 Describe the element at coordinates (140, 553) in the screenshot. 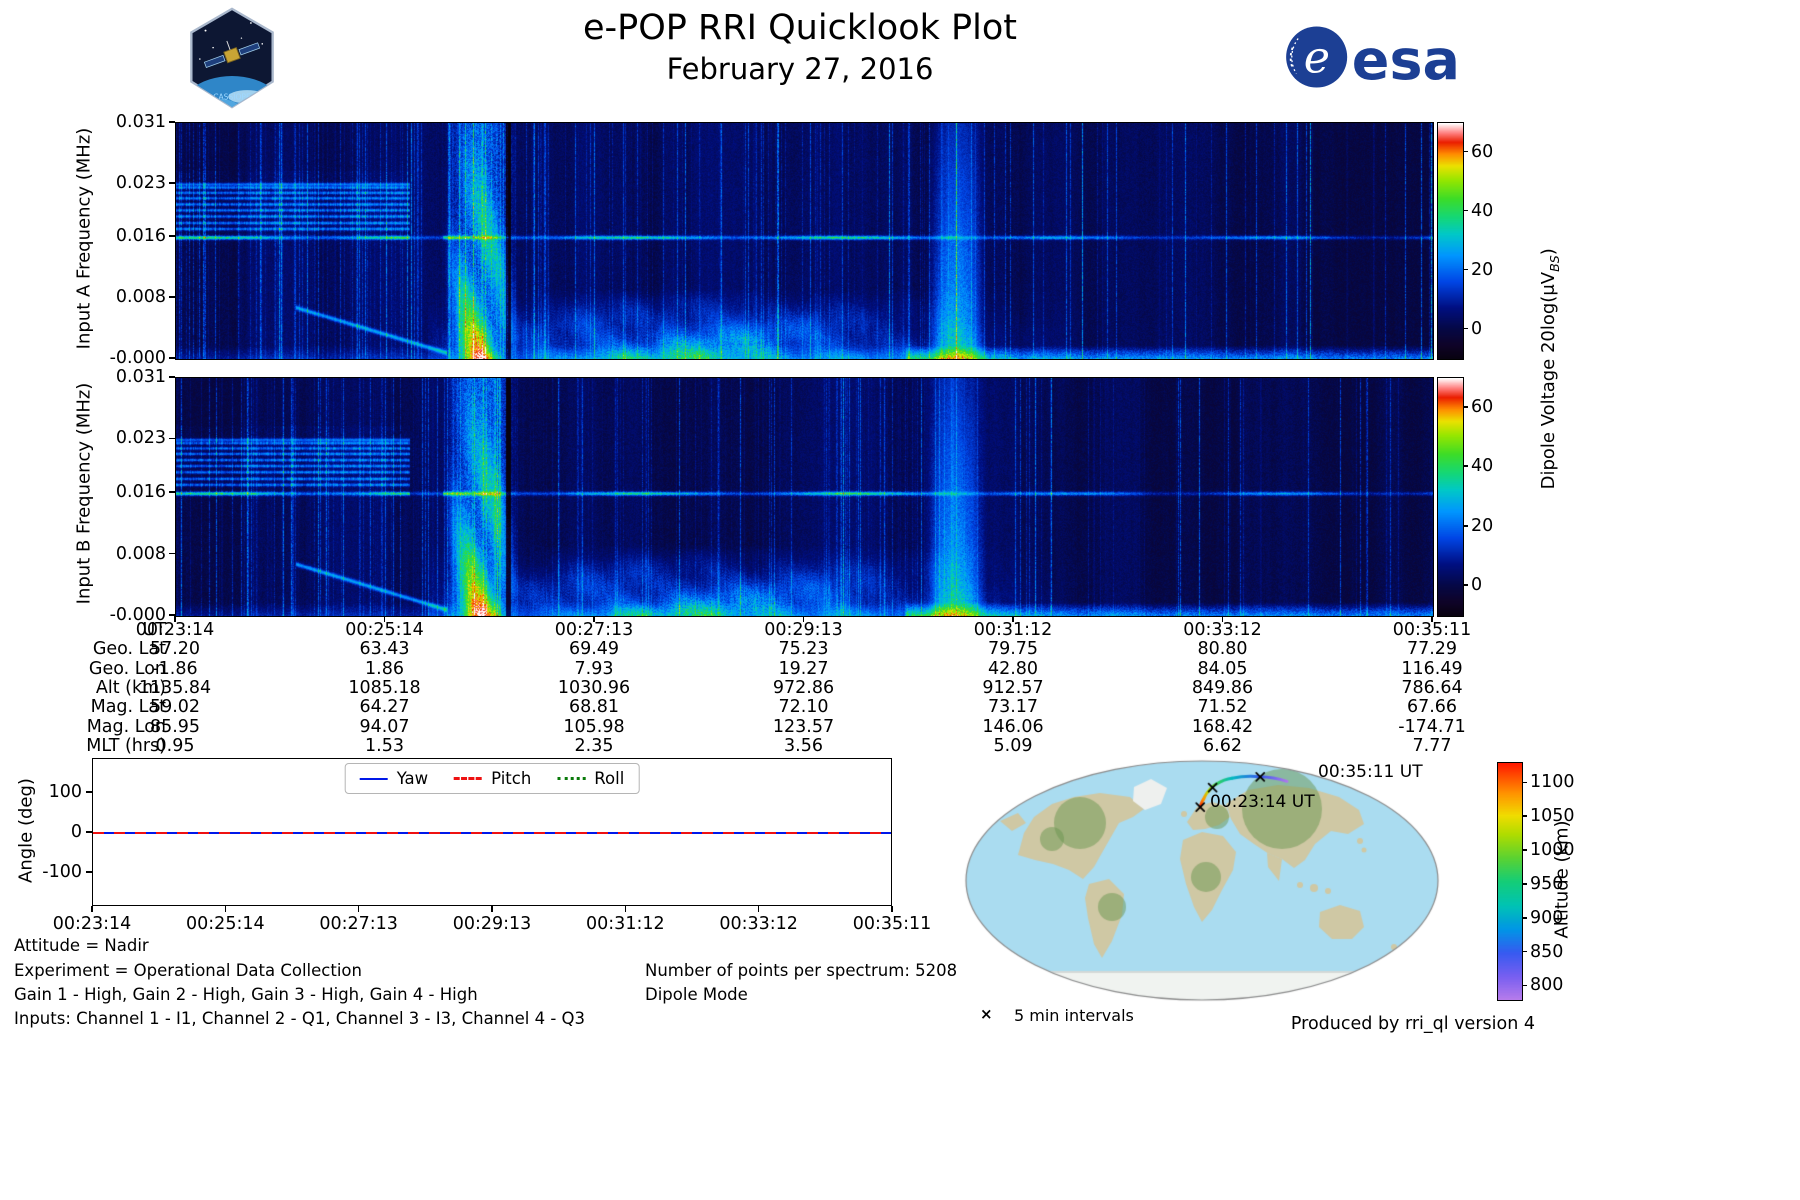

I see `ytick-label: 0.008` at that location.